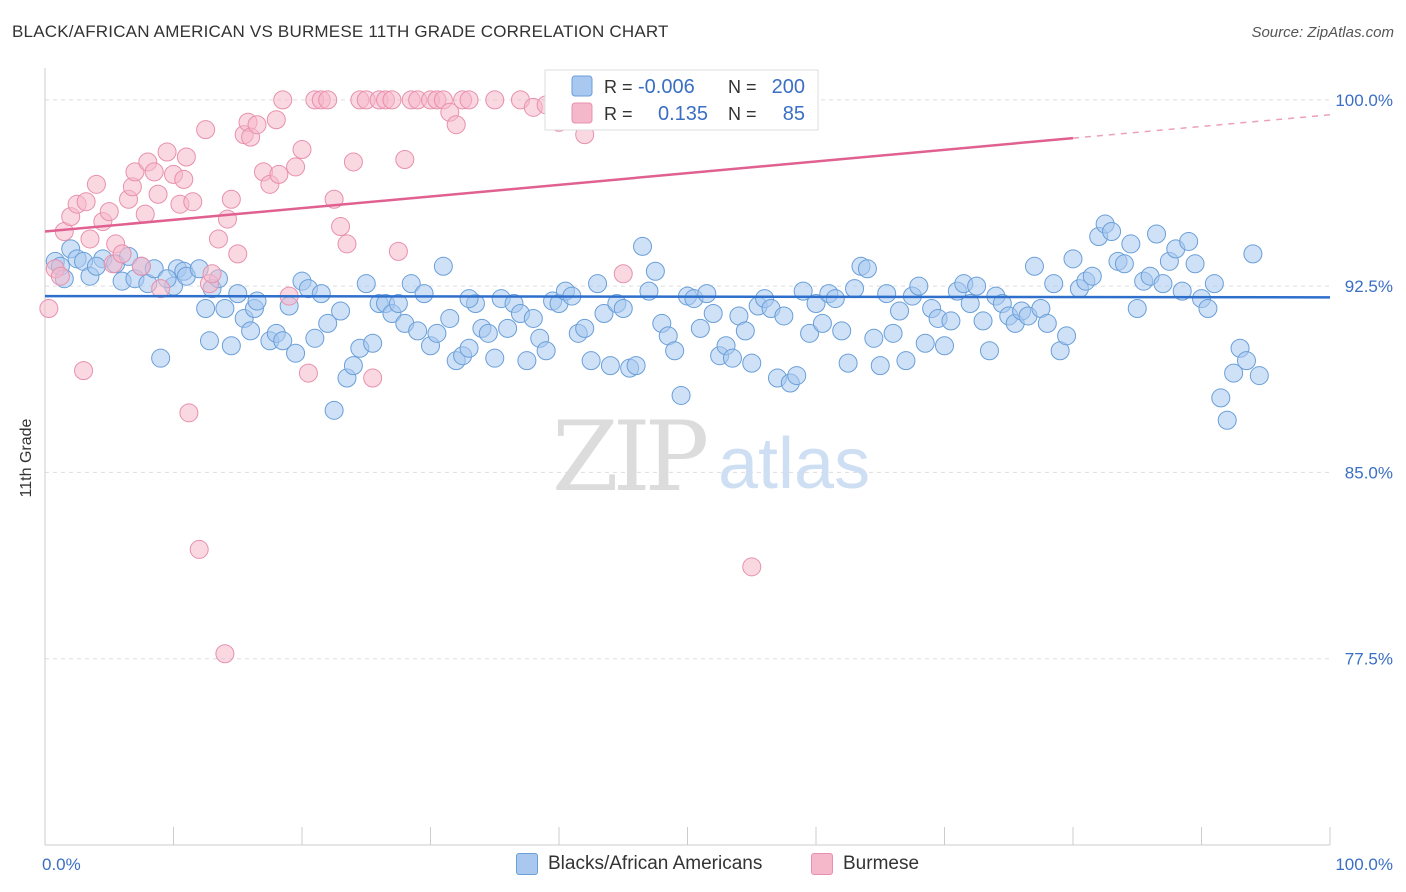  Describe the element at coordinates (61, 864) in the screenshot. I see `x-tick-label-min: 0.0%` at that location.